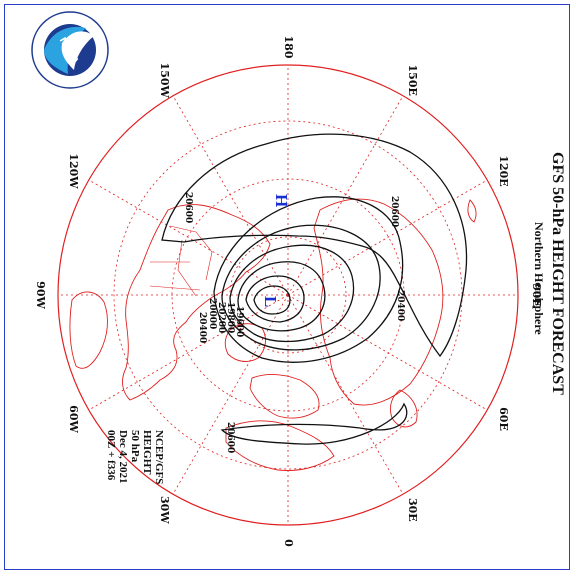 This screenshot has height=576, width=576. I want to click on coastline-north-america, so click(196, 302).